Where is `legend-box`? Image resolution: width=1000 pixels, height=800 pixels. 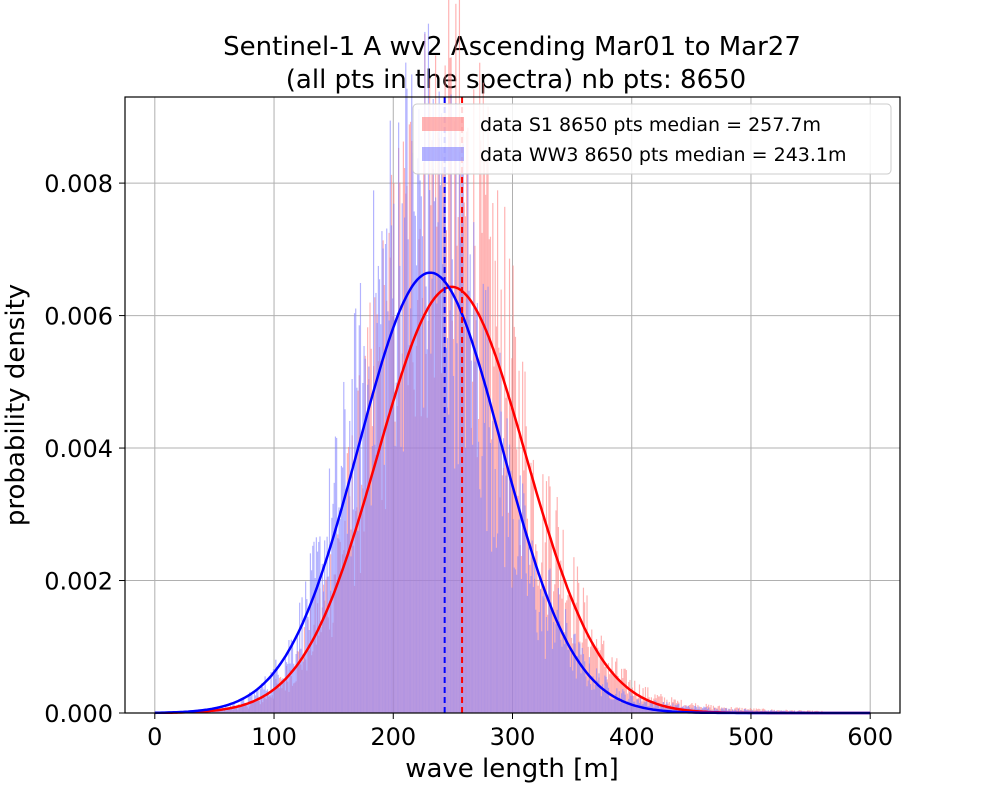
legend-box is located at coordinates (652, 139).